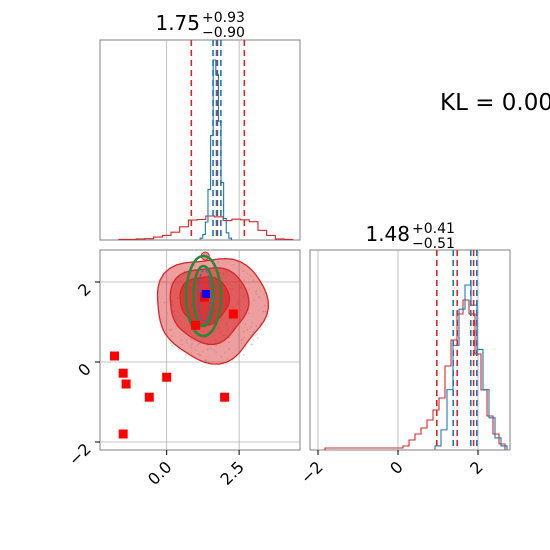 This screenshot has height=550, width=550. Describe the element at coordinates (495, 103) in the screenshot. I see `kl-annotation: KL = 0.00` at that location.